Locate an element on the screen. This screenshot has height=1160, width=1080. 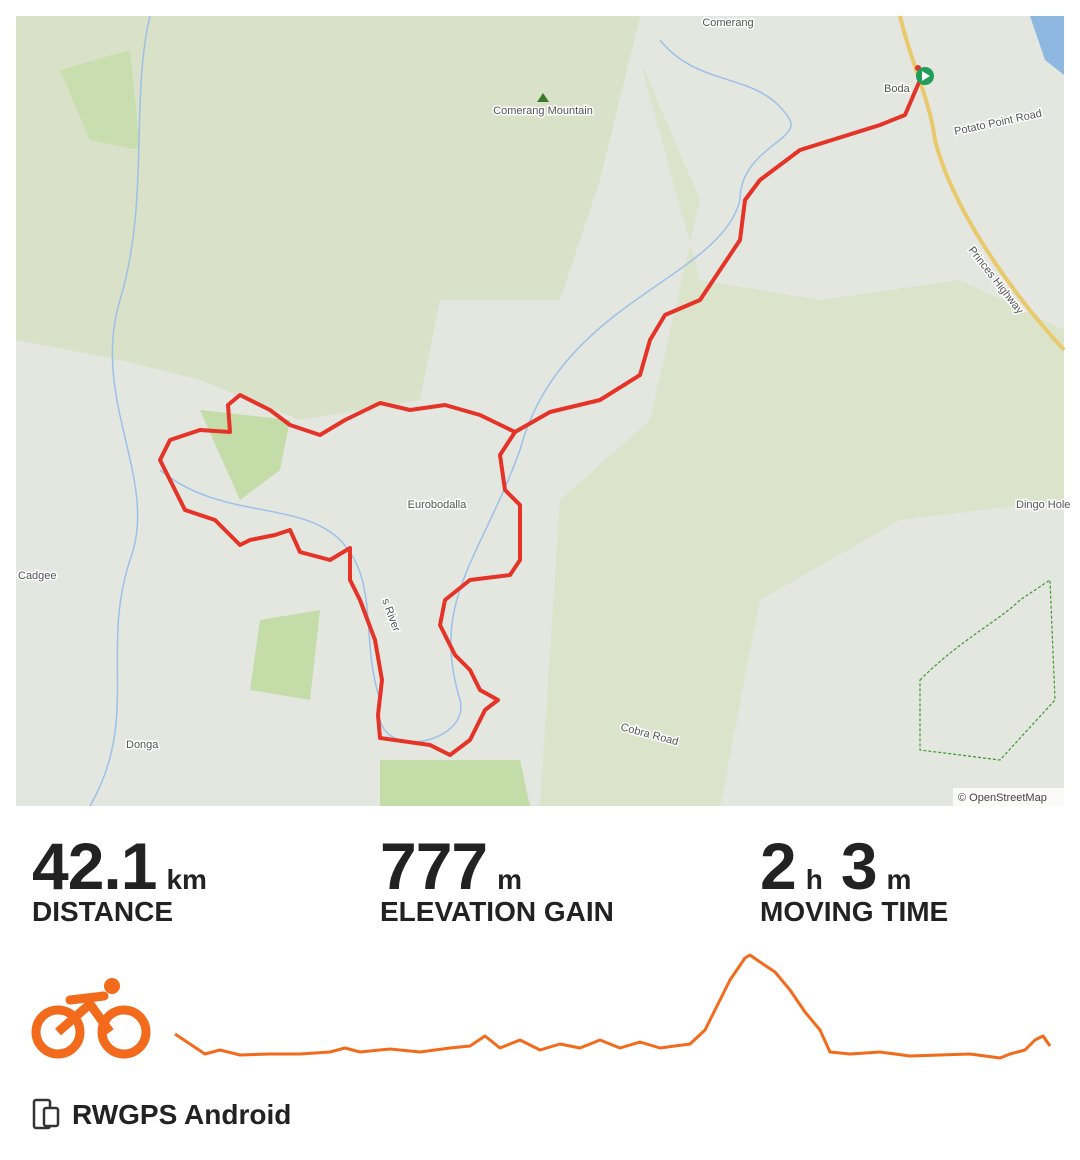
device-name: RWGPS Android is located at coordinates (181, 1114).